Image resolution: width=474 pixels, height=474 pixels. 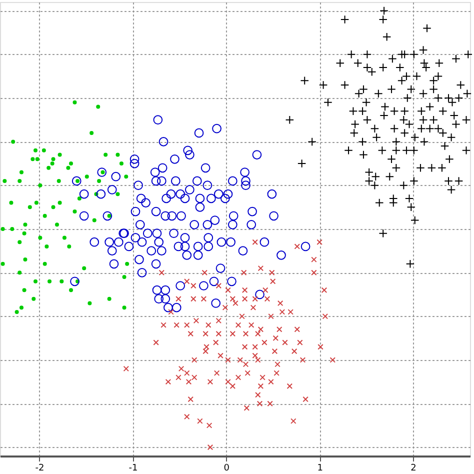 What do you see at coordinates (227, 469) in the screenshot?
I see `x-tick-label: 0` at bounding box center [227, 469].